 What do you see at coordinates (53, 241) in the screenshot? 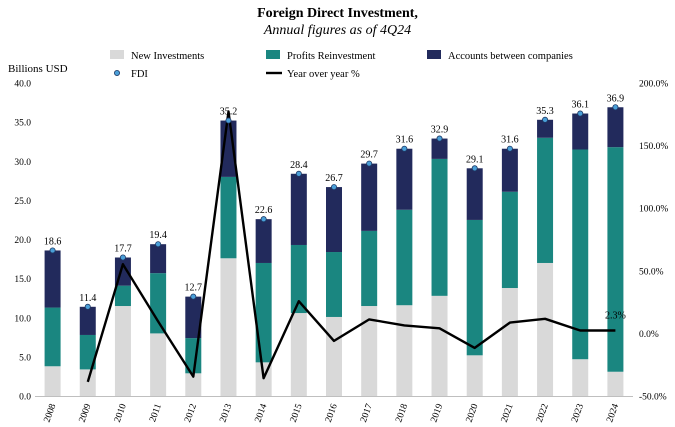
I see `fdi-data-label: 18.6` at bounding box center [53, 241].